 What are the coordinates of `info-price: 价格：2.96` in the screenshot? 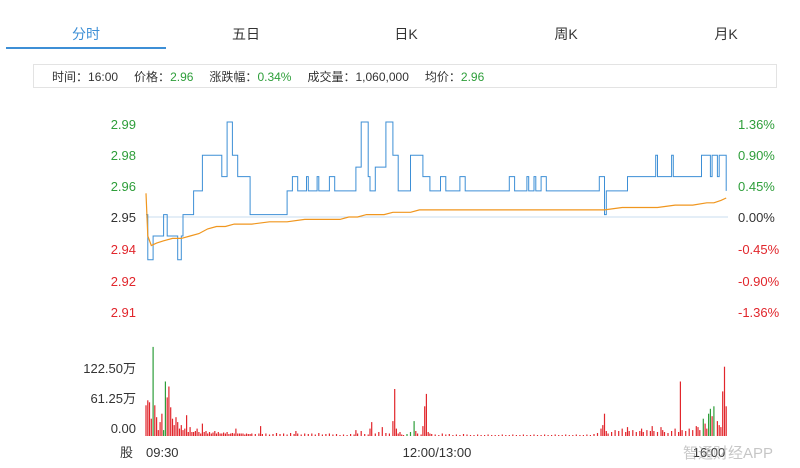 It's located at (163, 76).